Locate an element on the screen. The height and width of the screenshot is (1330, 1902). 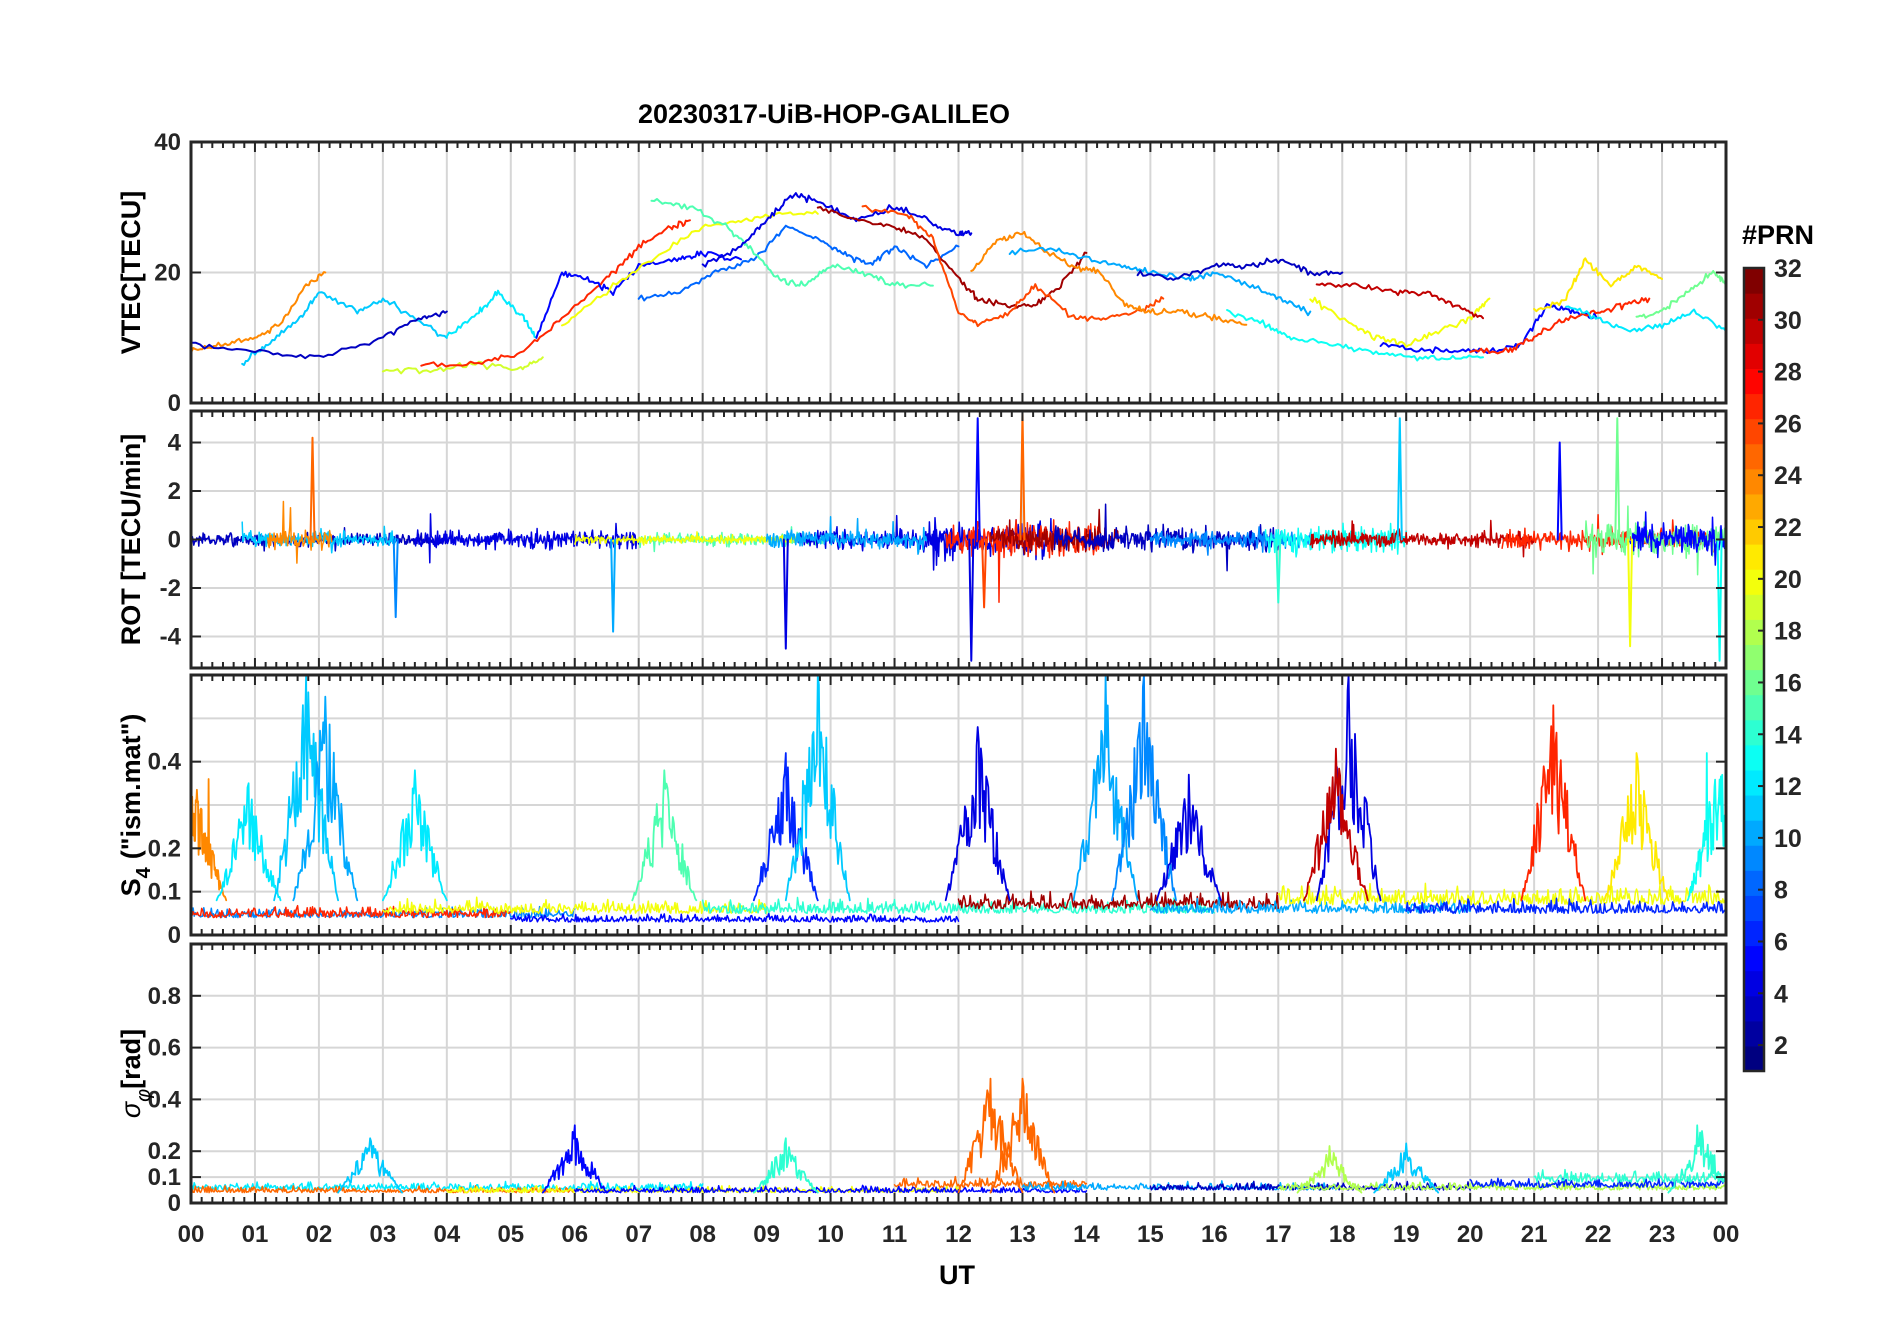
x-tick-label: 21 is located at coordinates (1534, 1234).